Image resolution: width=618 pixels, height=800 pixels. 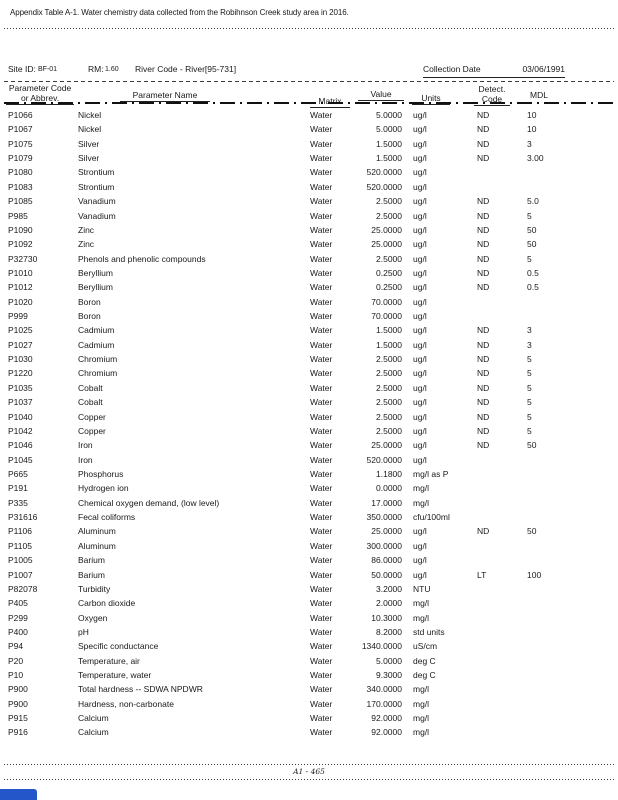 I want to click on cell-mdl: 10, so click(x=532, y=129).